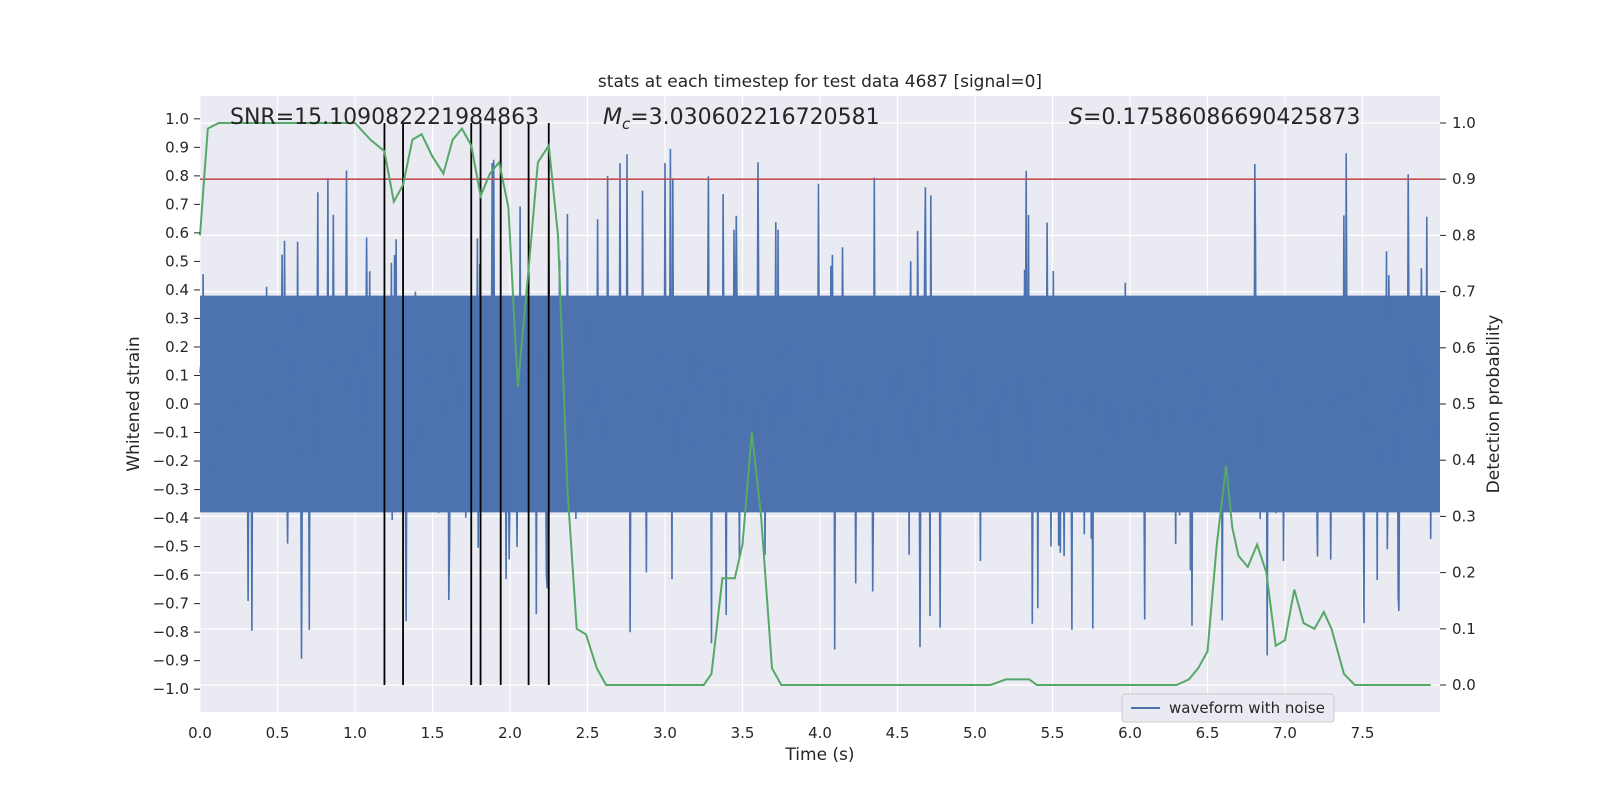 The width and height of the screenshot is (1600, 800). What do you see at coordinates (134, 403) in the screenshot?
I see `y-left-axis-label: Whitened strain` at bounding box center [134, 403].